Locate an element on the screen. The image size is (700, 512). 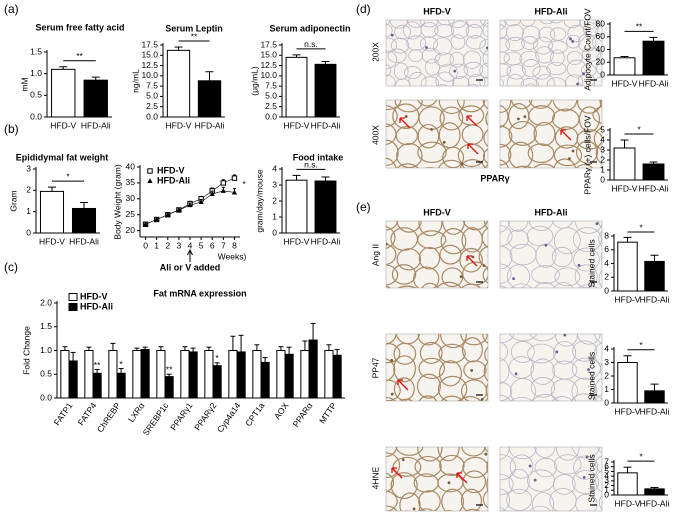
y-tick-label: 0.0 is located at coordinates (46, 397).